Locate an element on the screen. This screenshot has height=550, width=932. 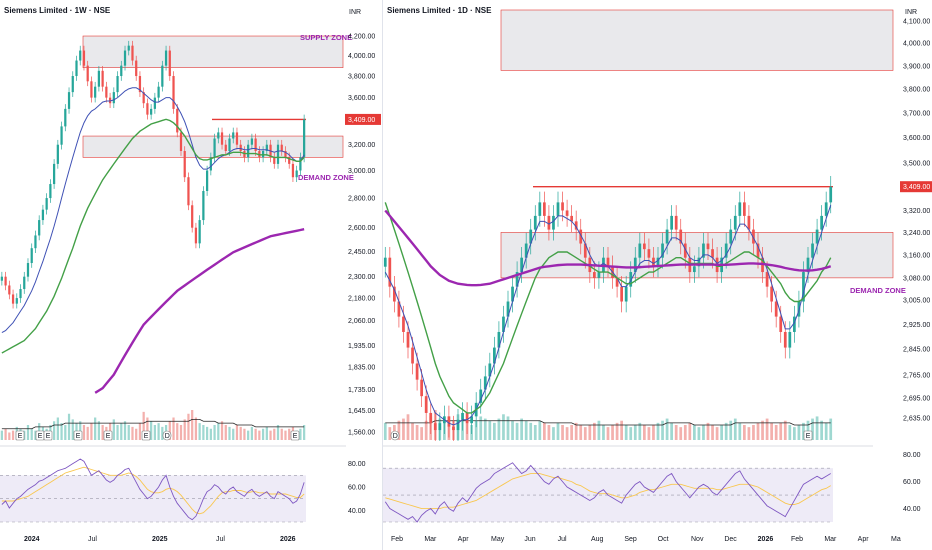
weekly-price-tick: 2,450.00 is located at coordinates (361, 252).